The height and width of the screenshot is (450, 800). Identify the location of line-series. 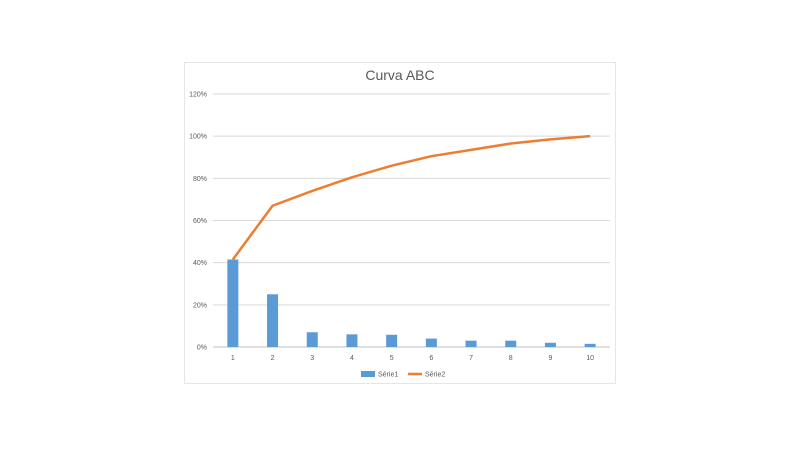
(411, 197).